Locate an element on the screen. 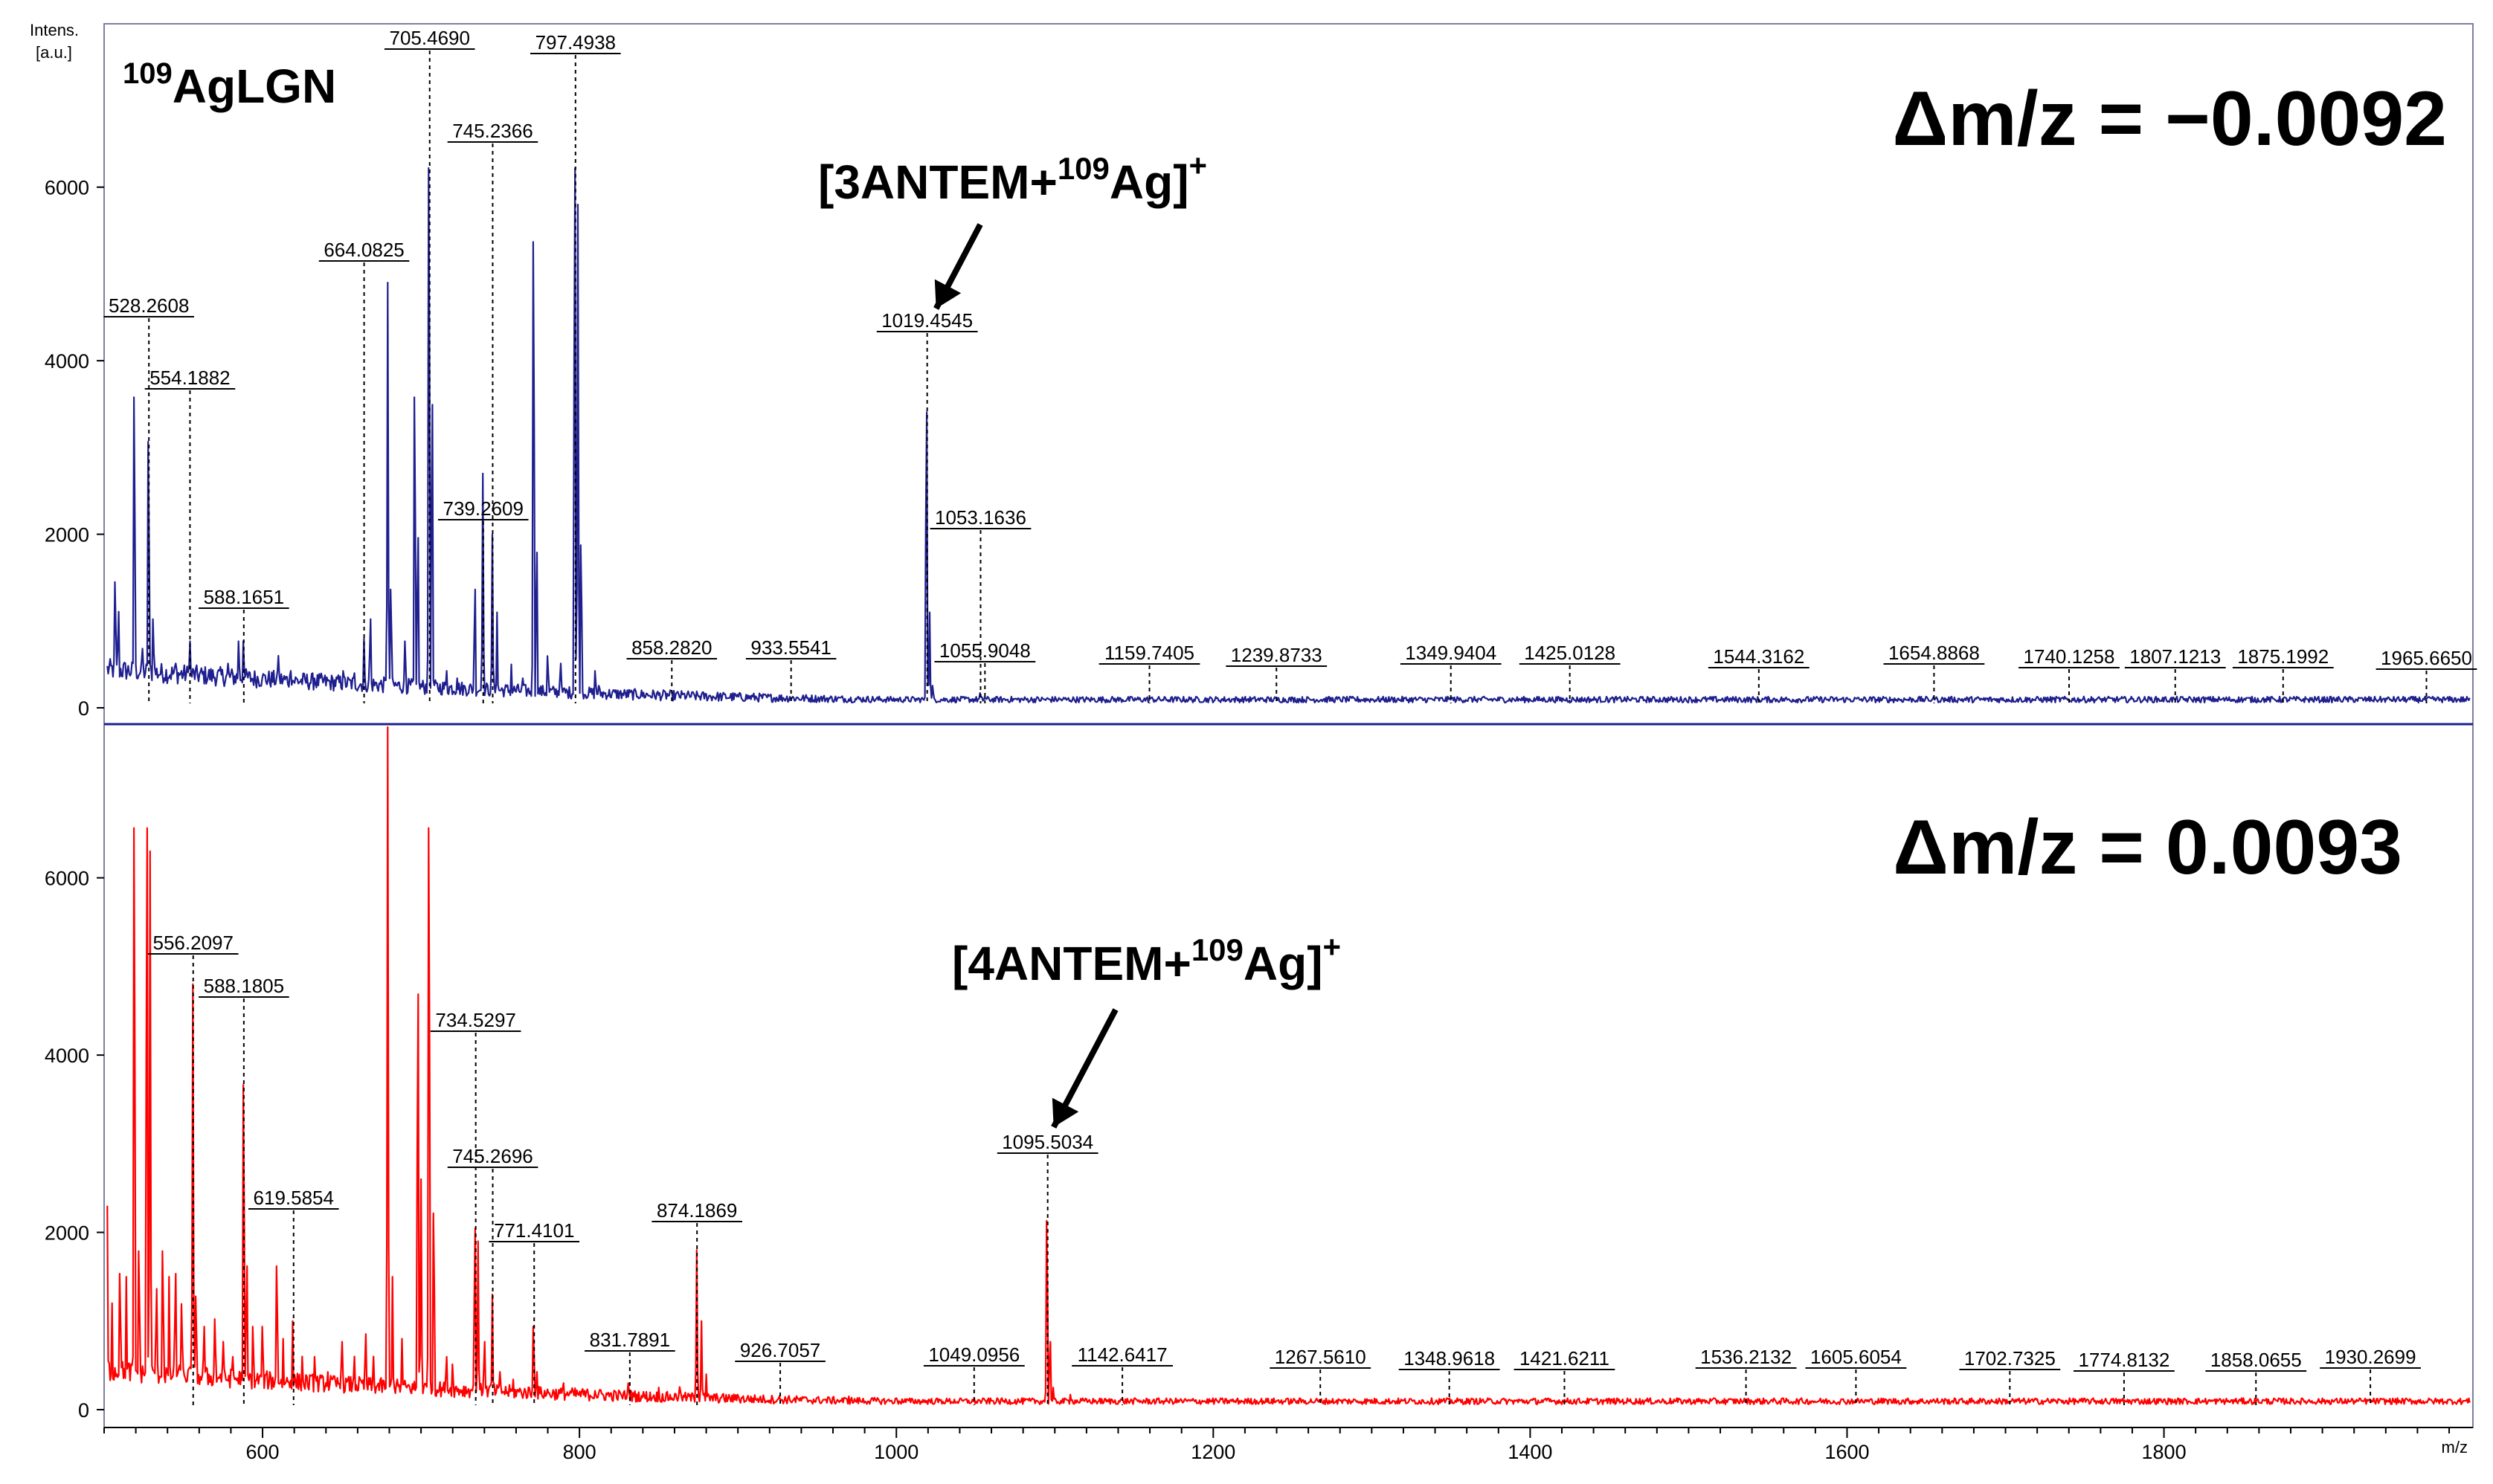 Image resolution: width=2493 pixels, height=1484 pixels. peak-label-554.1882: 554.1882 is located at coordinates (190, 535).